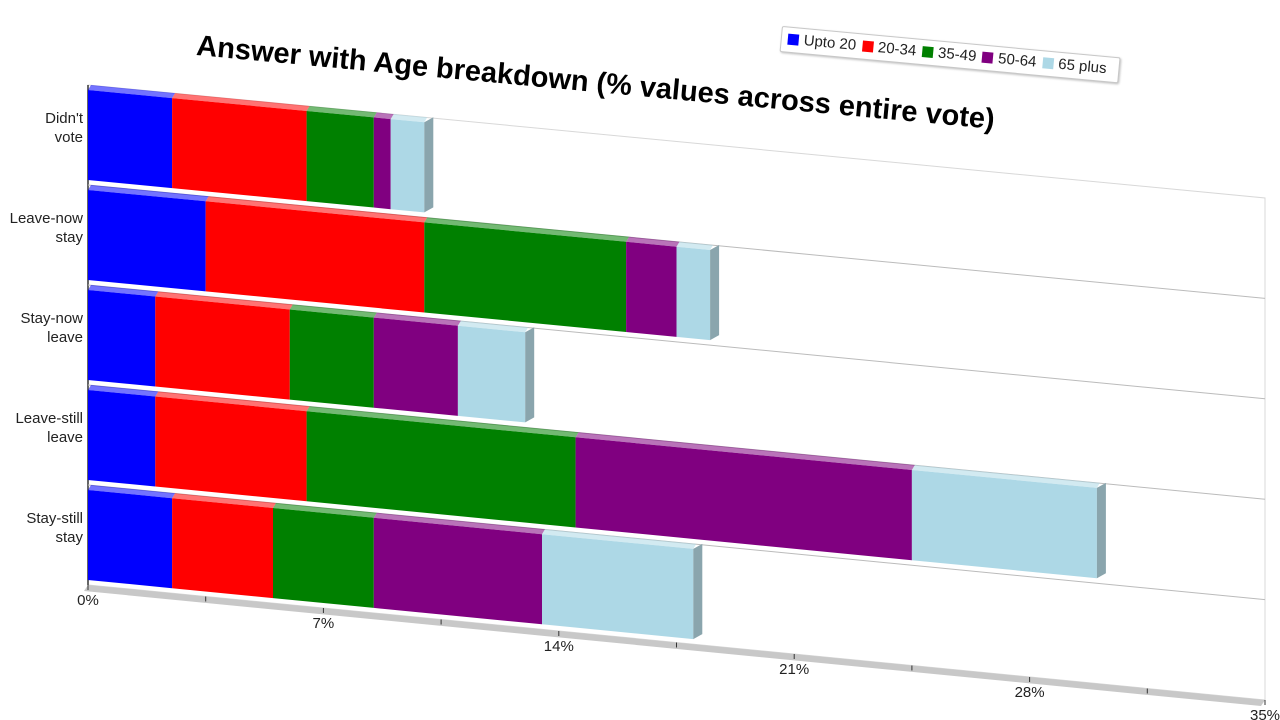 The width and height of the screenshot is (1280, 720). What do you see at coordinates (49, 418) in the screenshot?
I see `category-label-line: Leave-still` at bounding box center [49, 418].